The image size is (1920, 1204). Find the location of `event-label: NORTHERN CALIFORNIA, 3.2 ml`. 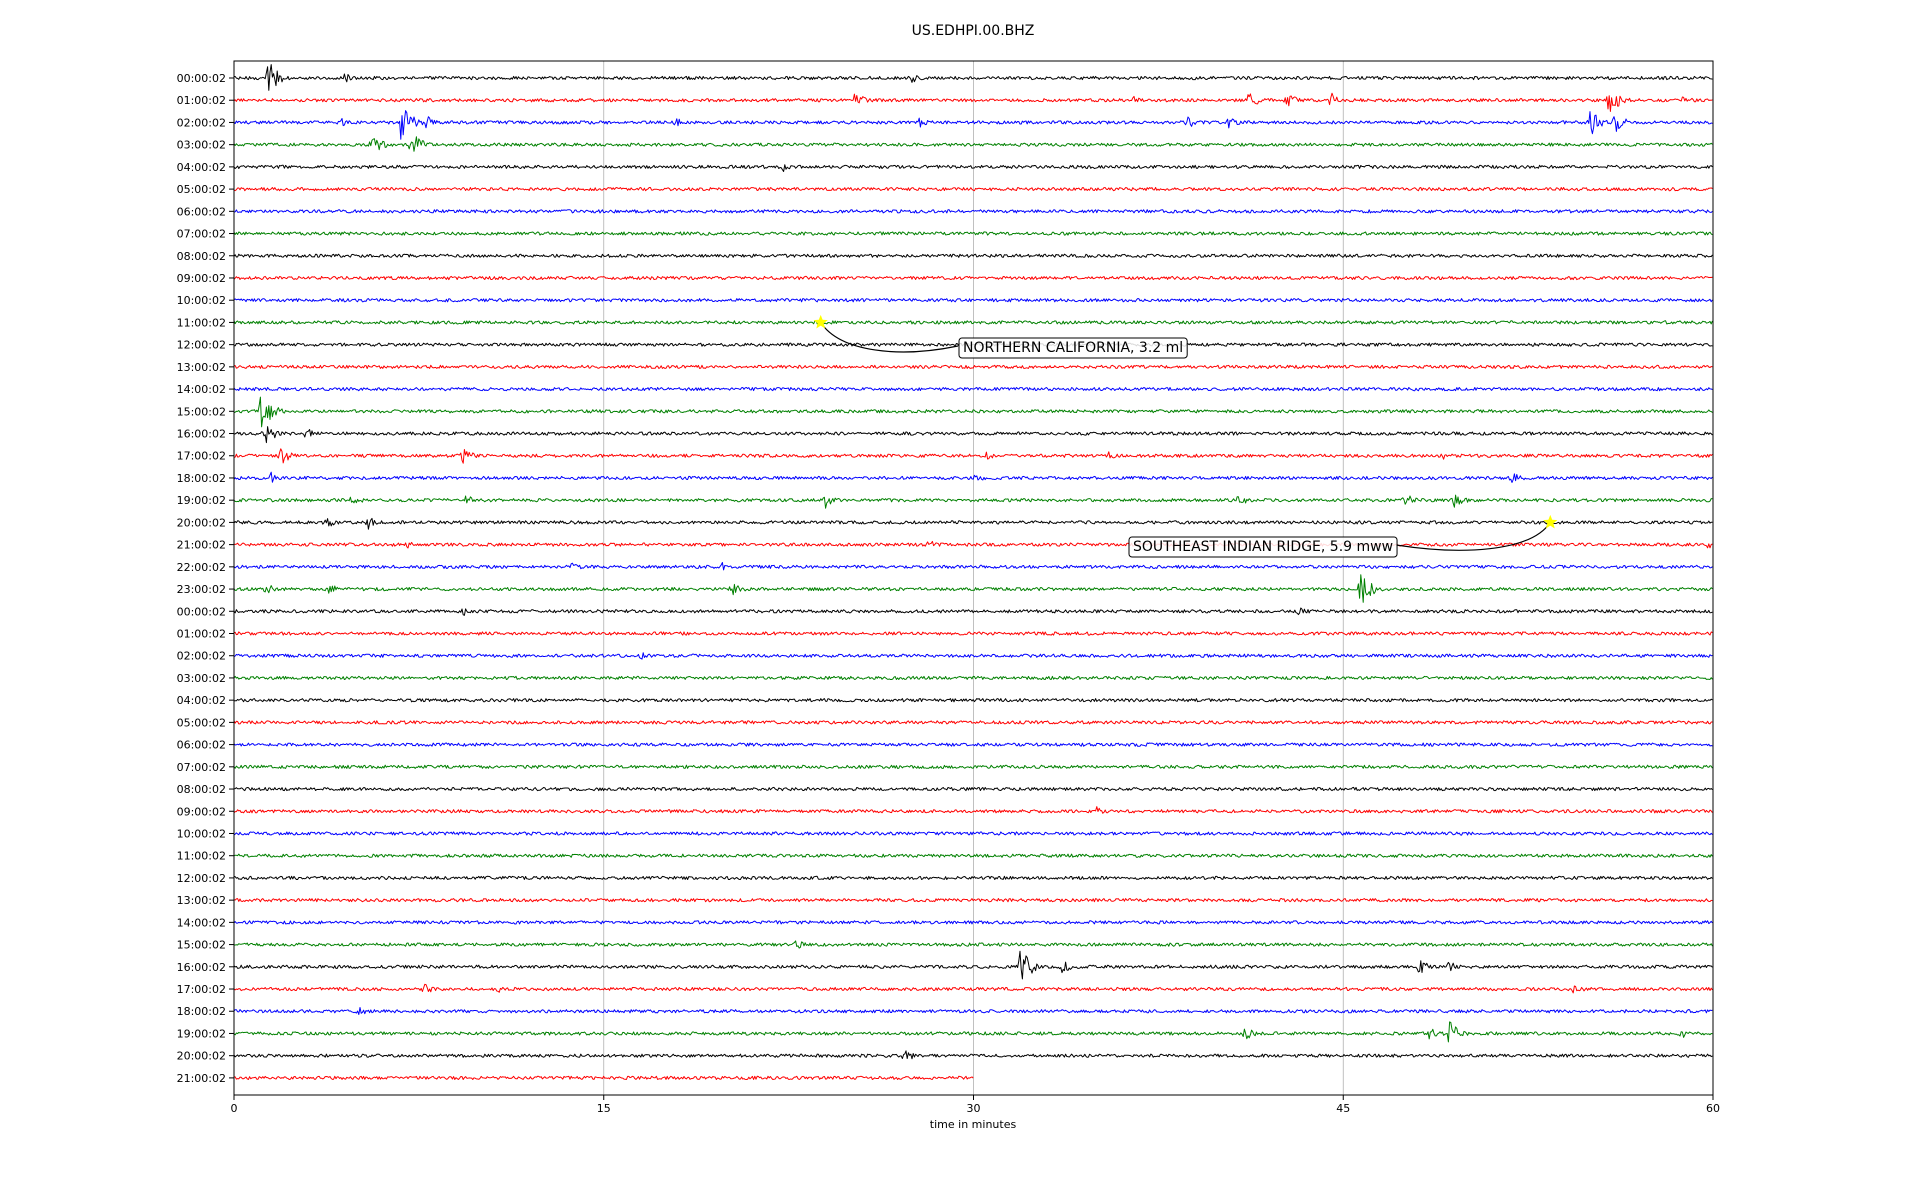

event-label: NORTHERN CALIFORNIA, 3.2 ml is located at coordinates (1073, 348).